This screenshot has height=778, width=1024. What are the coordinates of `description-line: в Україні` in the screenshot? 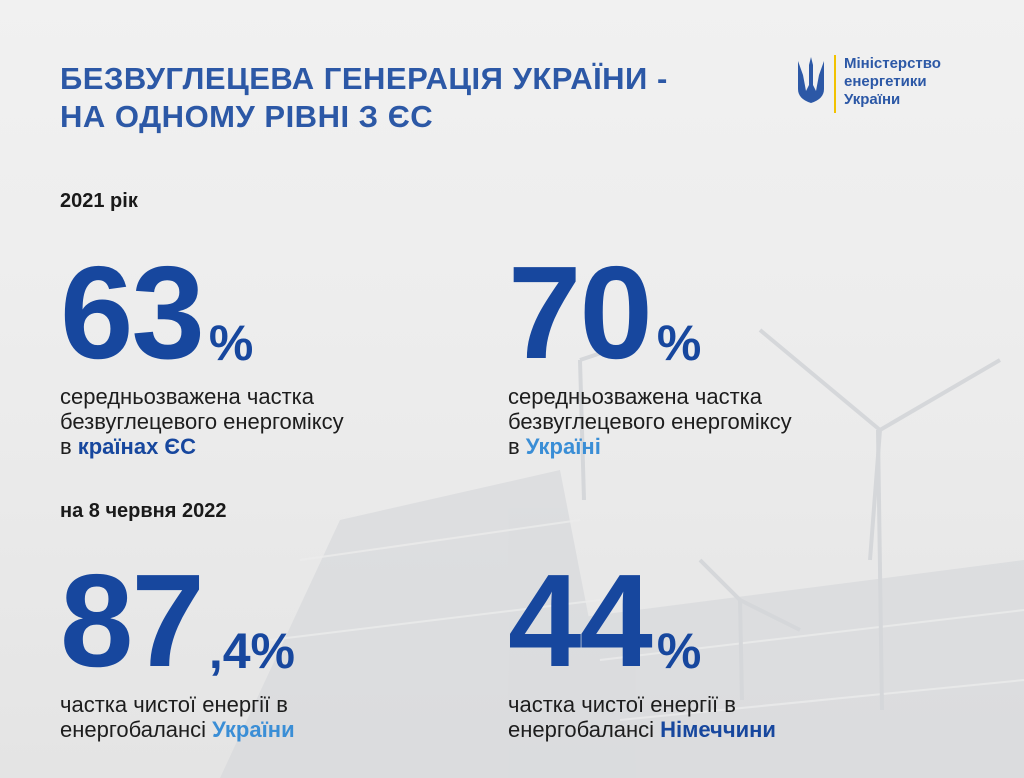 It's located at (650, 446).